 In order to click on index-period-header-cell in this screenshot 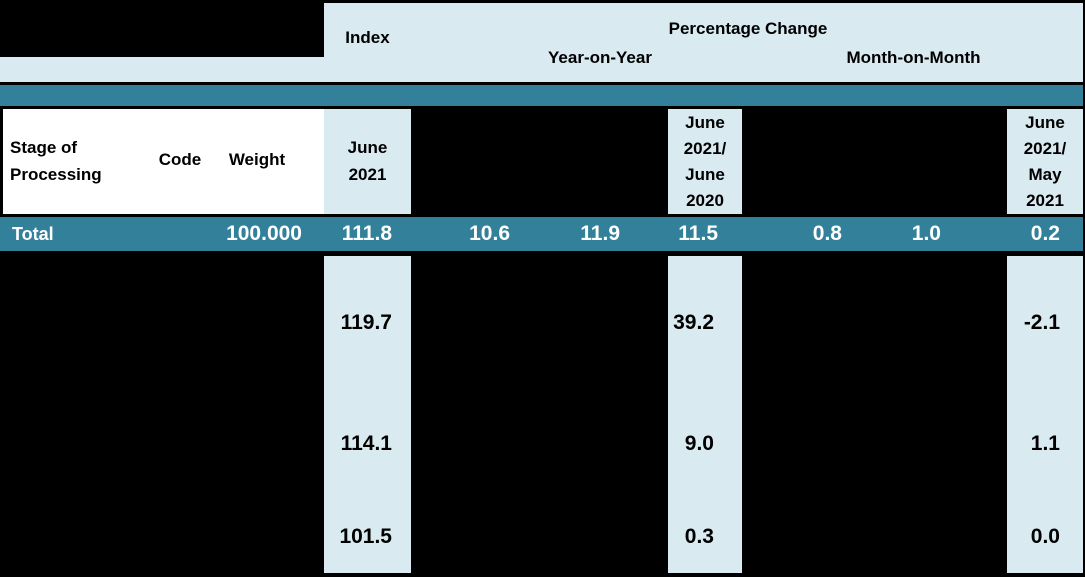, I will do `click(367, 161)`.